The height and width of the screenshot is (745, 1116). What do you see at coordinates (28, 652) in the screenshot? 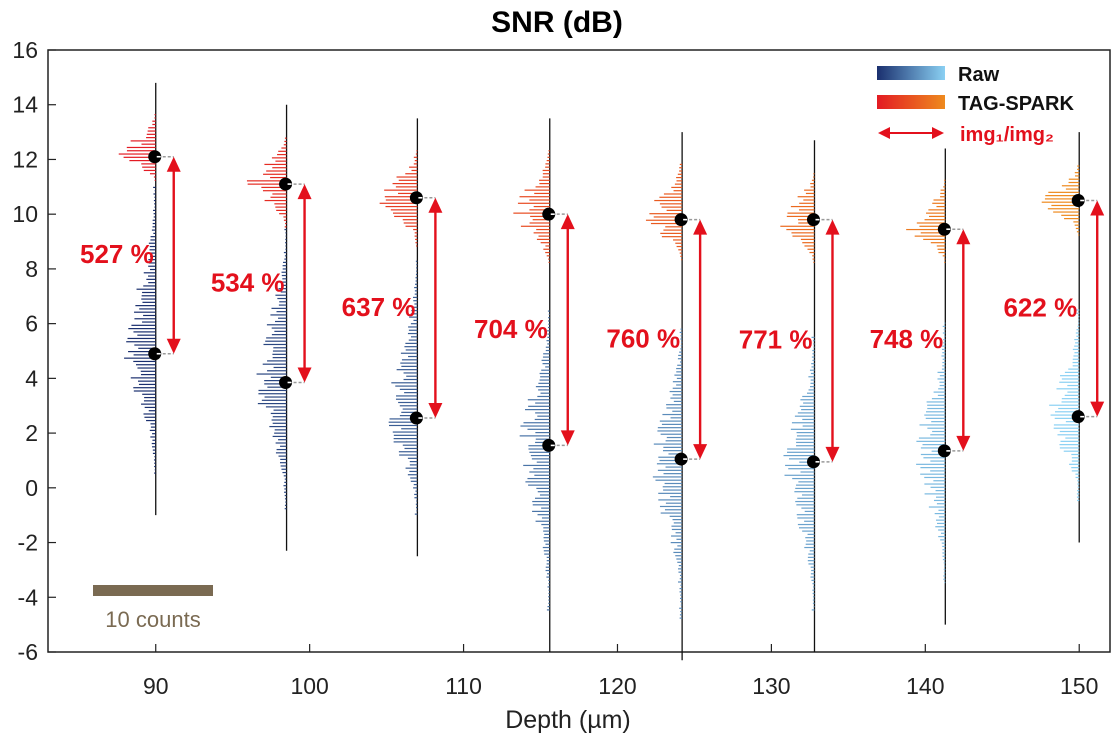
I see `y-tick-label: -6` at bounding box center [28, 652].